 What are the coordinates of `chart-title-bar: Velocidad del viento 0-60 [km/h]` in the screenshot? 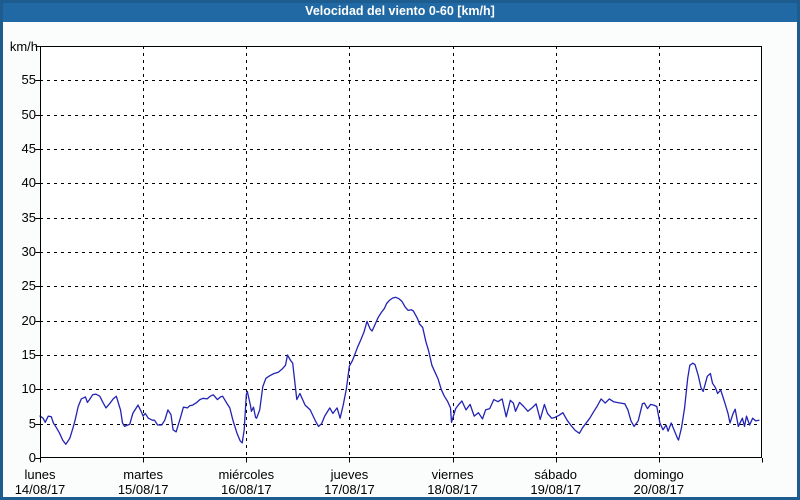 It's located at (400, 11).